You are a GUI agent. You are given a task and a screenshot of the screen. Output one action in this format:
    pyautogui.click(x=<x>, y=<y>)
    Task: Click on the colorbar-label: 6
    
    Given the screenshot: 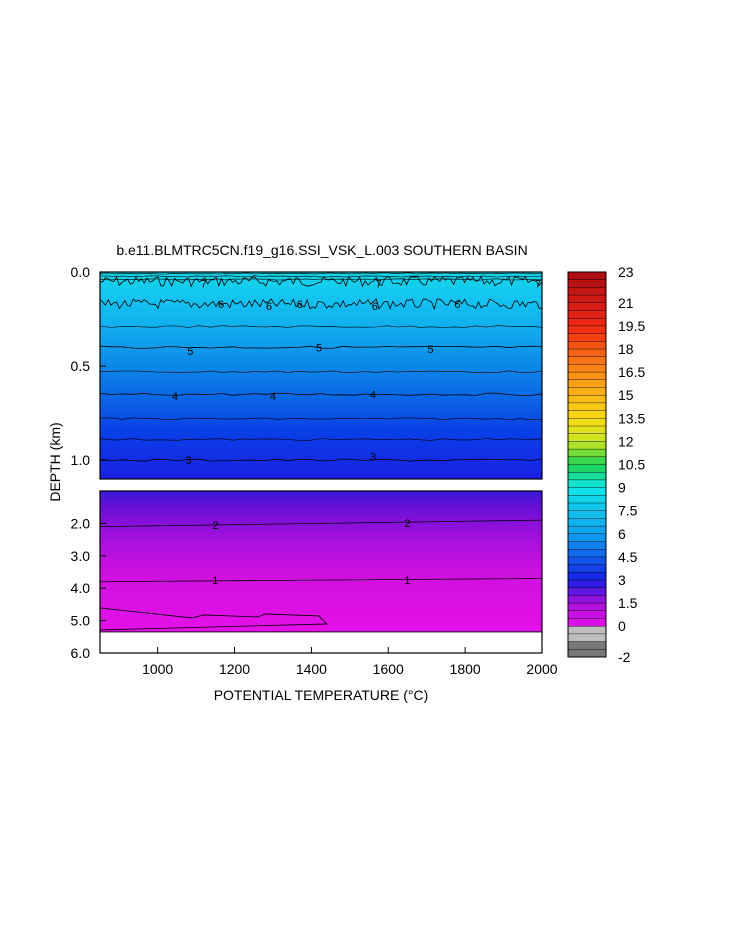 What is the action you would take?
    pyautogui.click(x=622, y=534)
    